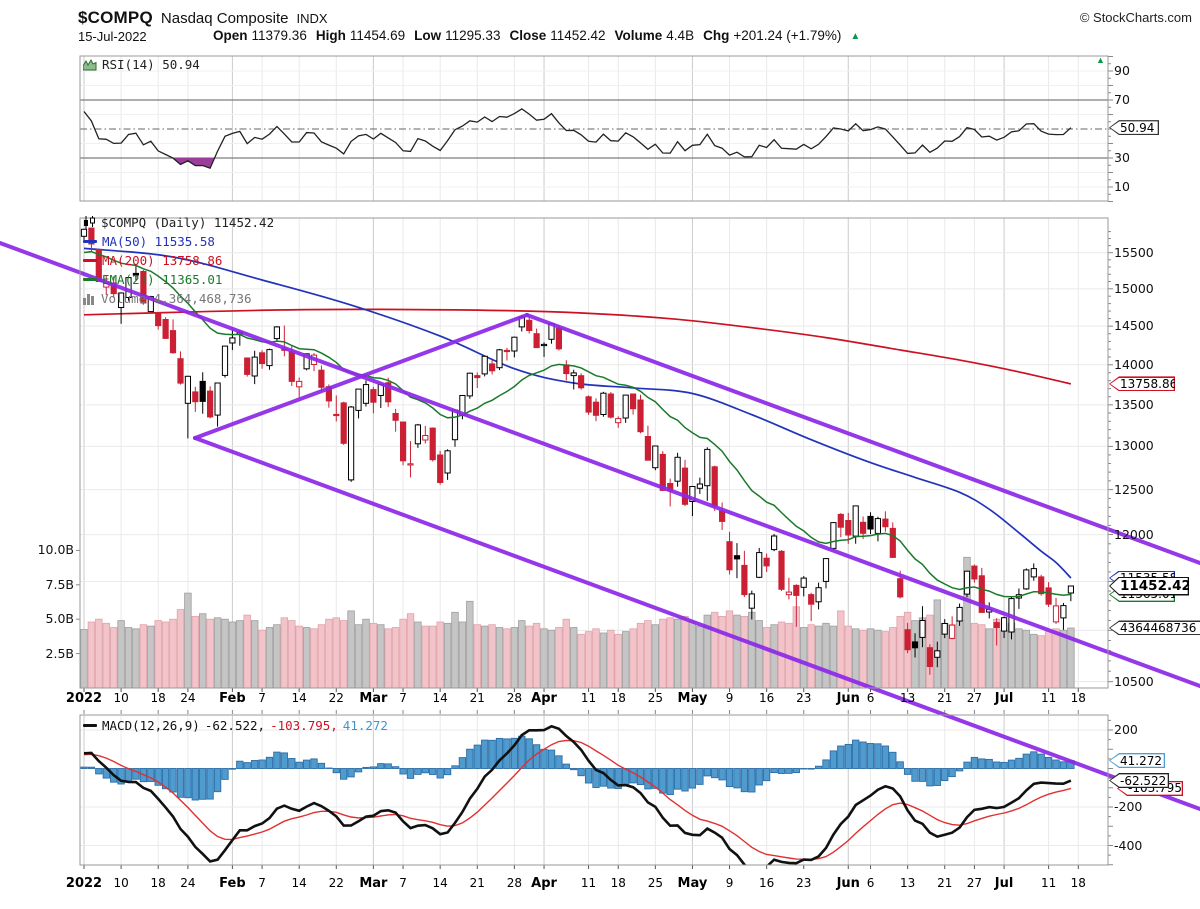 This screenshot has height=909, width=1200. Describe the element at coordinates (90, 725) in the screenshot. I see `macd-line-icon` at that location.